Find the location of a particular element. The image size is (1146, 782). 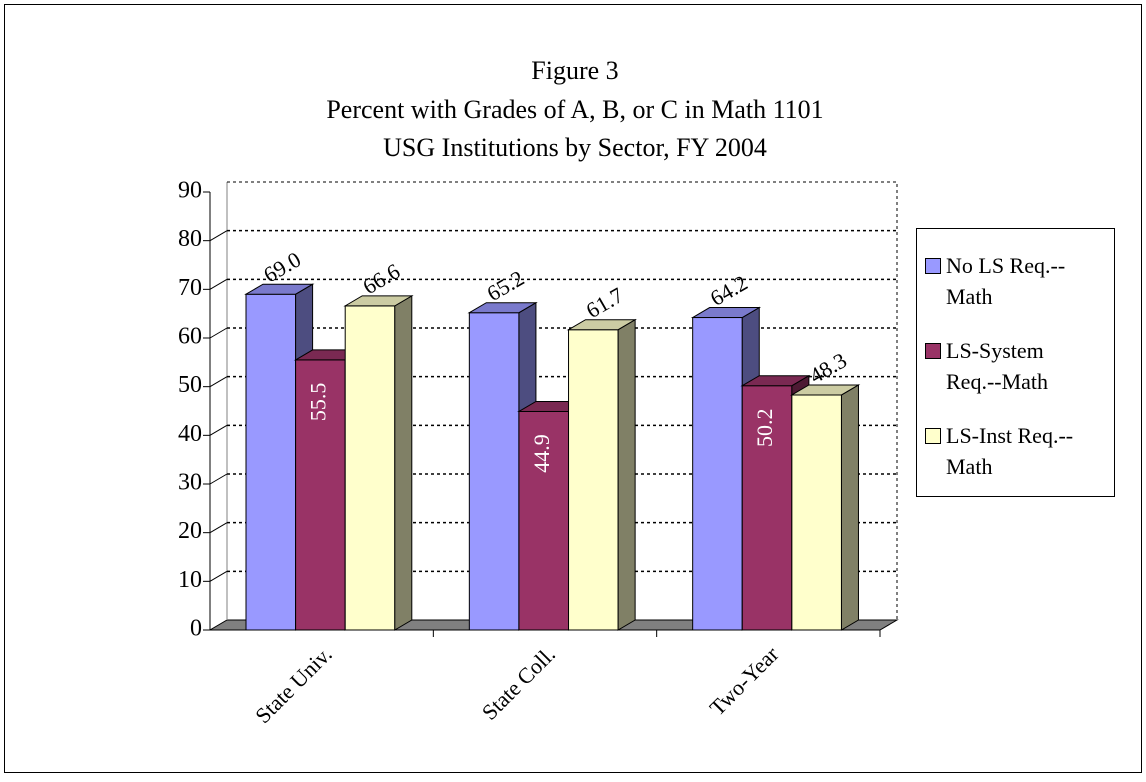

legend-item: LS-System Req.--Math is located at coordinates (1017, 366).